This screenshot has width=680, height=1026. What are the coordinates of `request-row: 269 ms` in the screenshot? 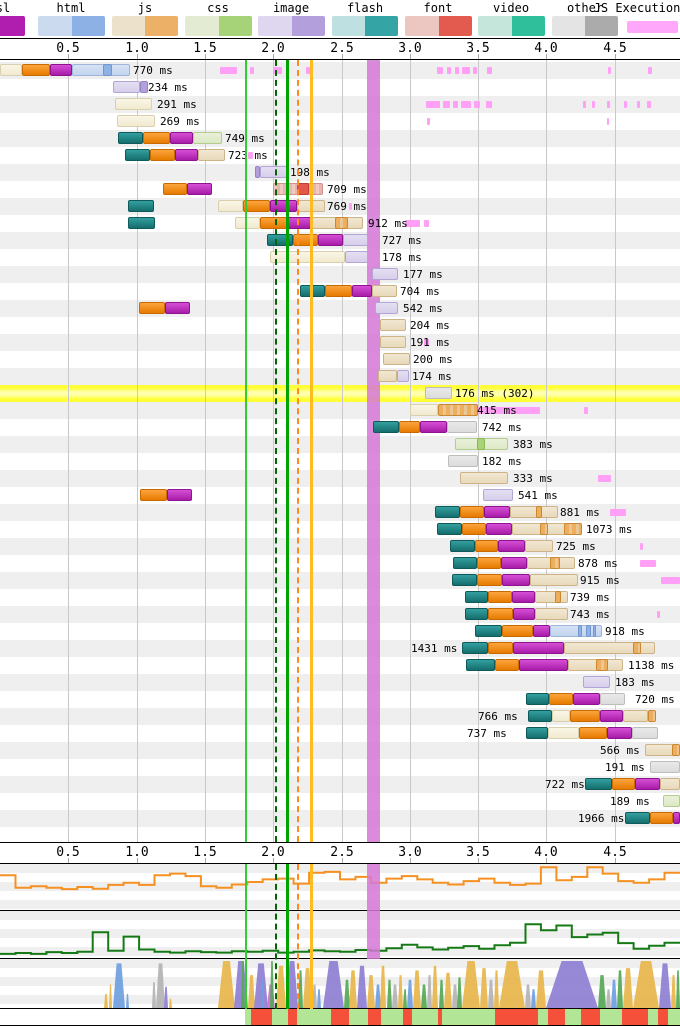 It's located at (340, 121).